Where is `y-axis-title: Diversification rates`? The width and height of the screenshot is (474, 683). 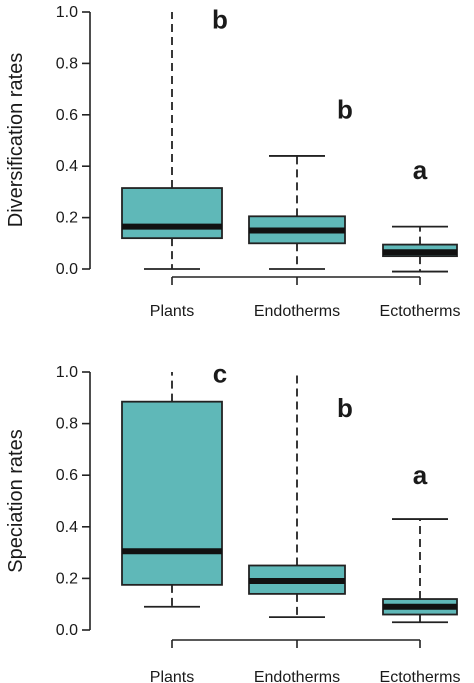 y-axis-title: Diversification rates is located at coordinates (16, 140).